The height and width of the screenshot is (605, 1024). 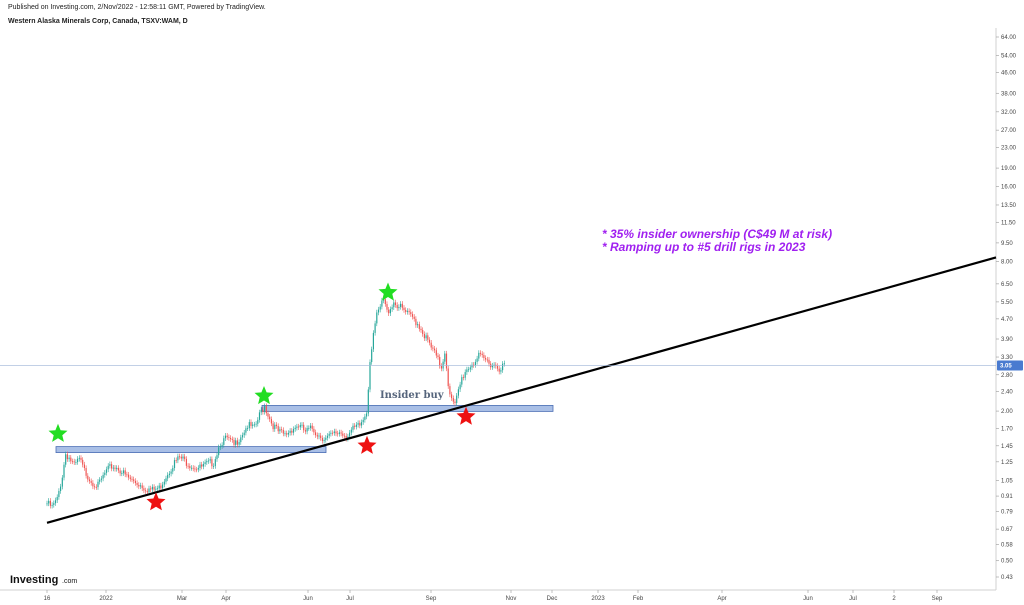 What do you see at coordinates (1009, 113) in the screenshot?
I see `y-tick-label: 32.00` at bounding box center [1009, 113].